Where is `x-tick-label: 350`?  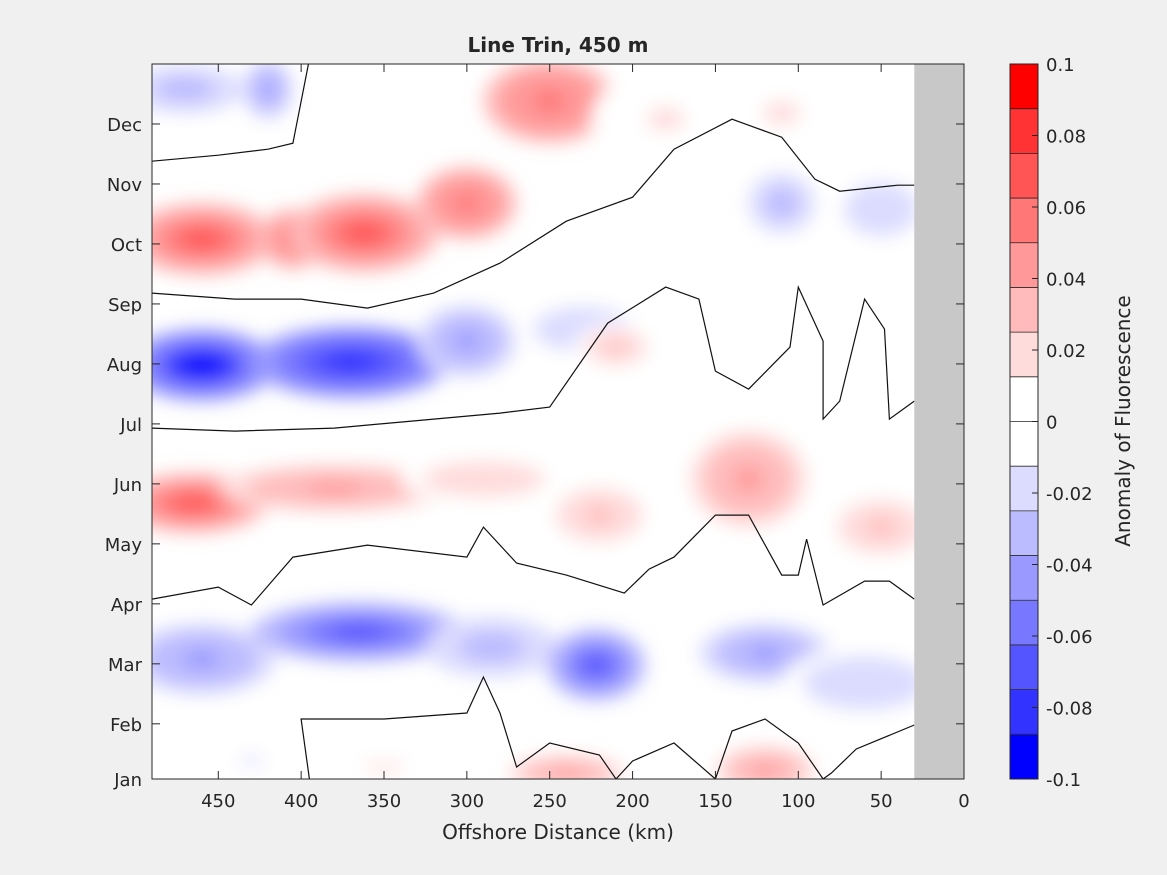
x-tick-label: 350 is located at coordinates (384, 801).